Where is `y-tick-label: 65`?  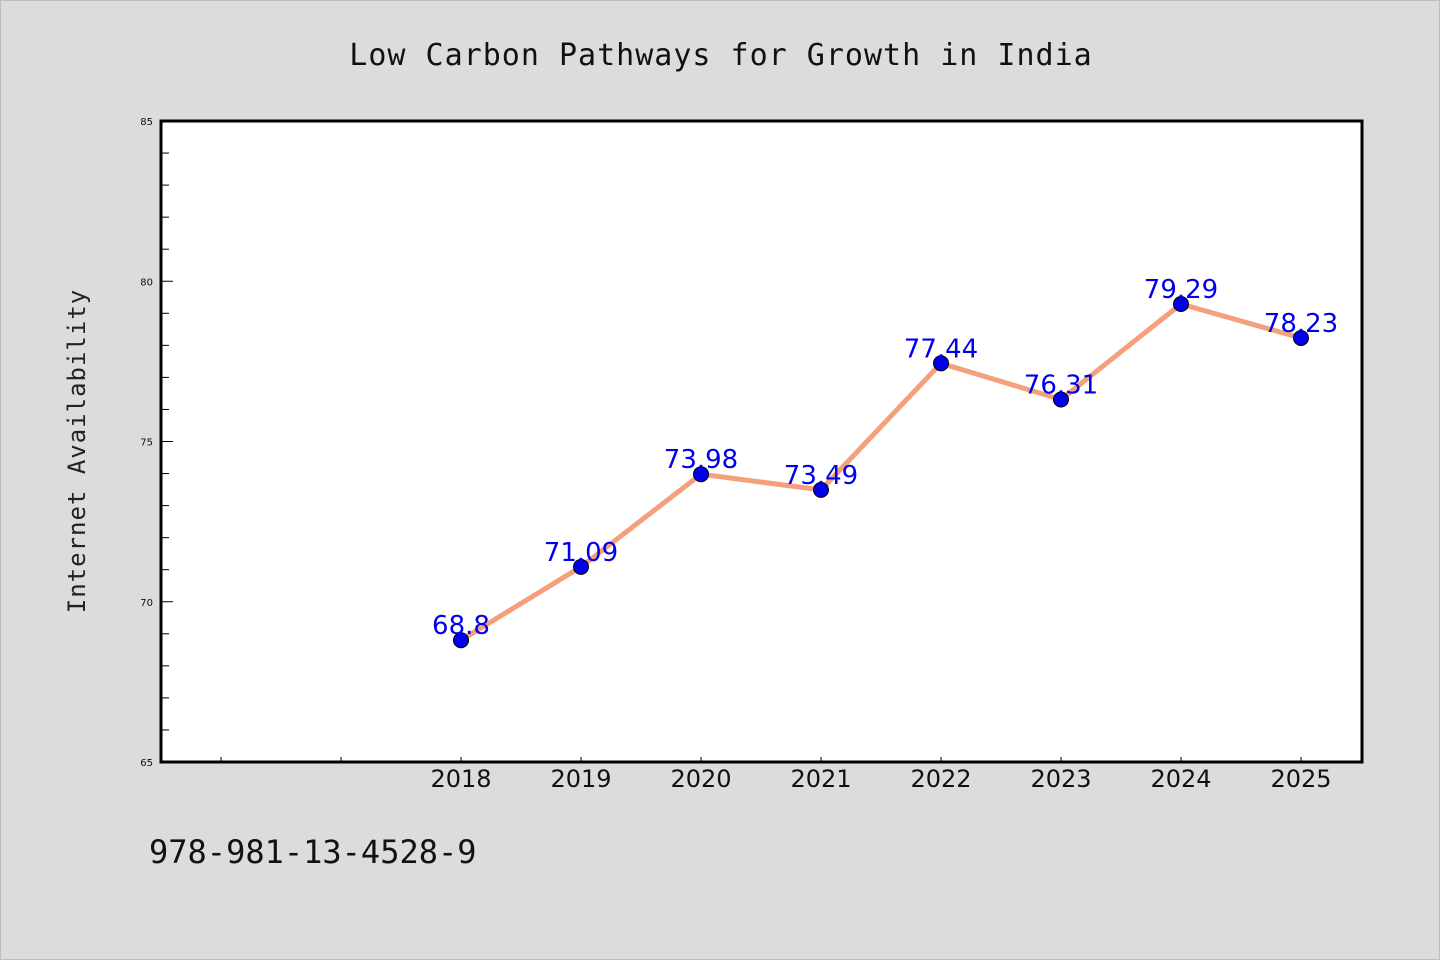
y-tick-label: 65 is located at coordinates (146, 763).